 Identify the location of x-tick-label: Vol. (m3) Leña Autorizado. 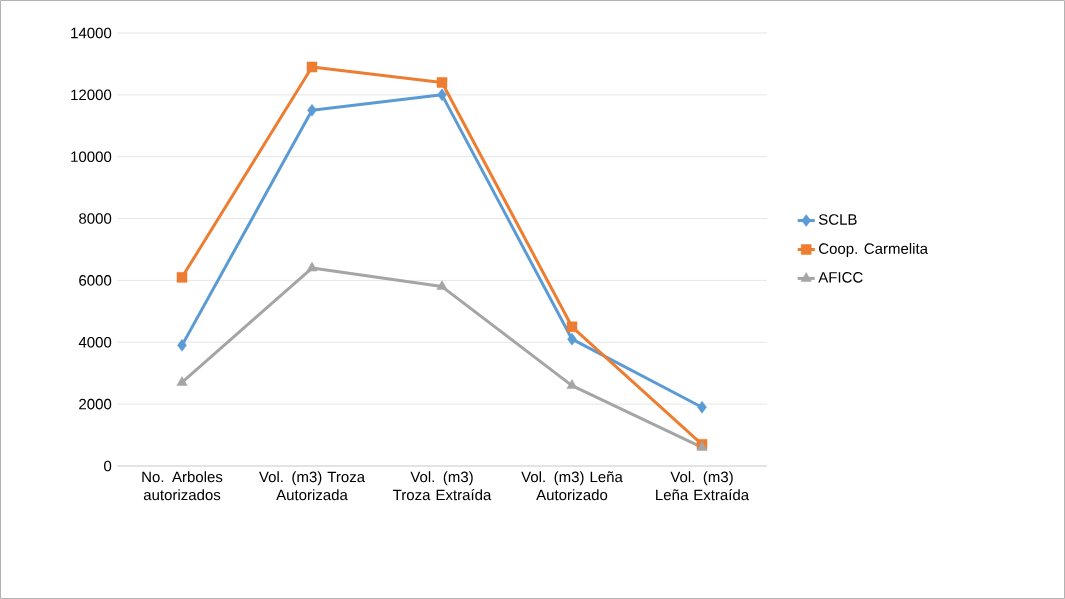
(572, 486).